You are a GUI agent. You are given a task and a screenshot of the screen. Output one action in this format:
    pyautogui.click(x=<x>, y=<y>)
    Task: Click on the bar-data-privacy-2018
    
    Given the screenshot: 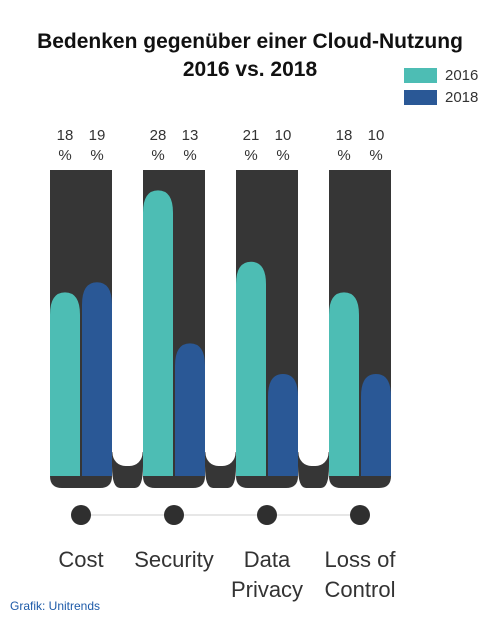 What is the action you would take?
    pyautogui.click(x=283, y=425)
    